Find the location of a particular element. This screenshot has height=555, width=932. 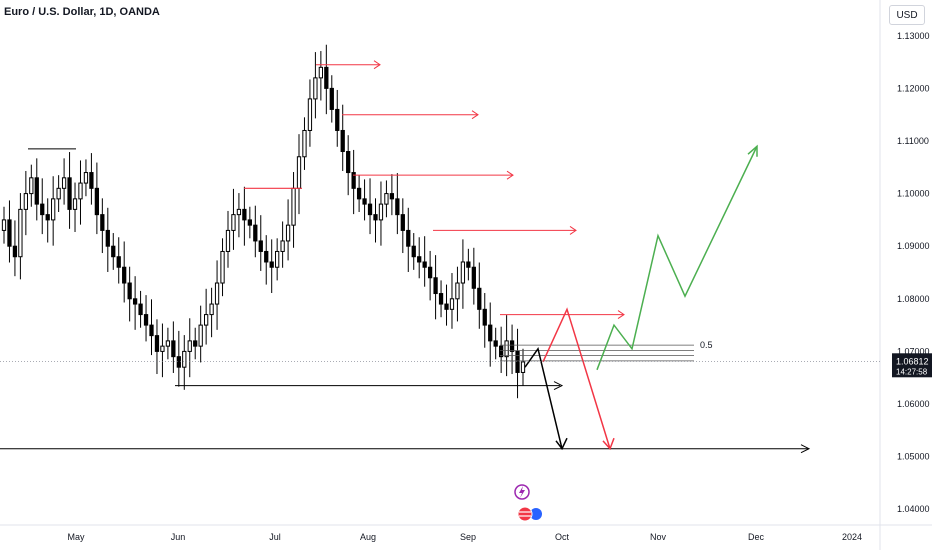

bearish-projection is located at coordinates (543, 397).